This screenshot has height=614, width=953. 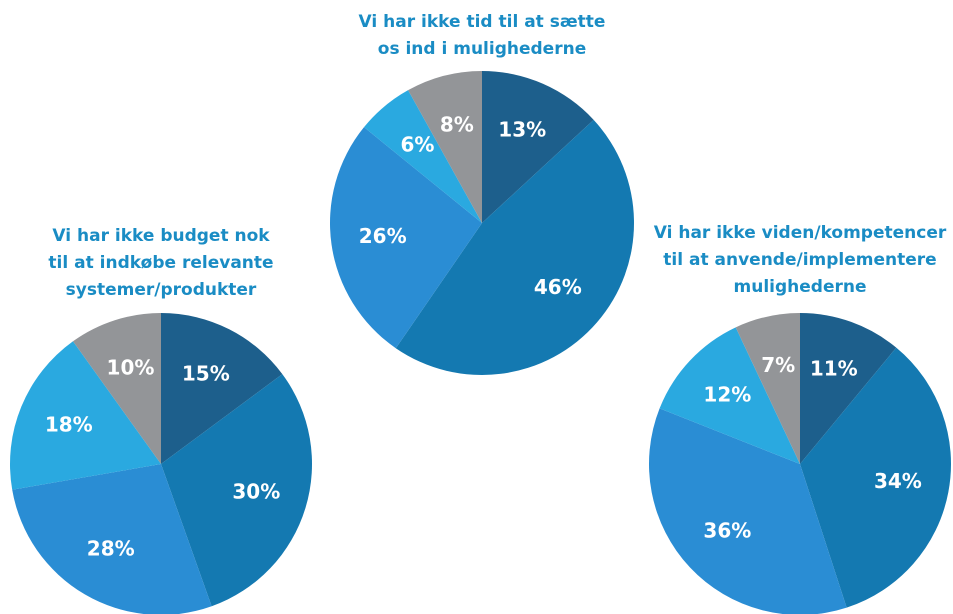 What do you see at coordinates (778, 365) in the screenshot?
I see `data-label: 7%` at bounding box center [778, 365].